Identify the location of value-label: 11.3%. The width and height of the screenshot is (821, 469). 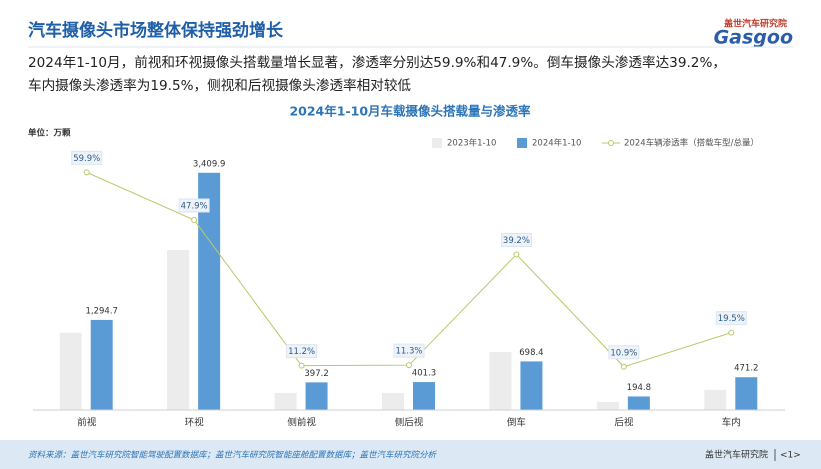
(408, 352).